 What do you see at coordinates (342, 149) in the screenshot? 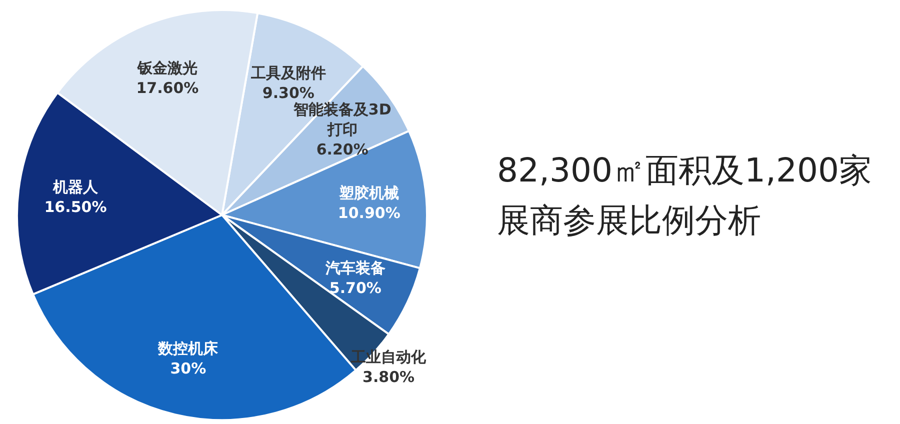
I see `data-label: 6.20%` at bounding box center [342, 149].